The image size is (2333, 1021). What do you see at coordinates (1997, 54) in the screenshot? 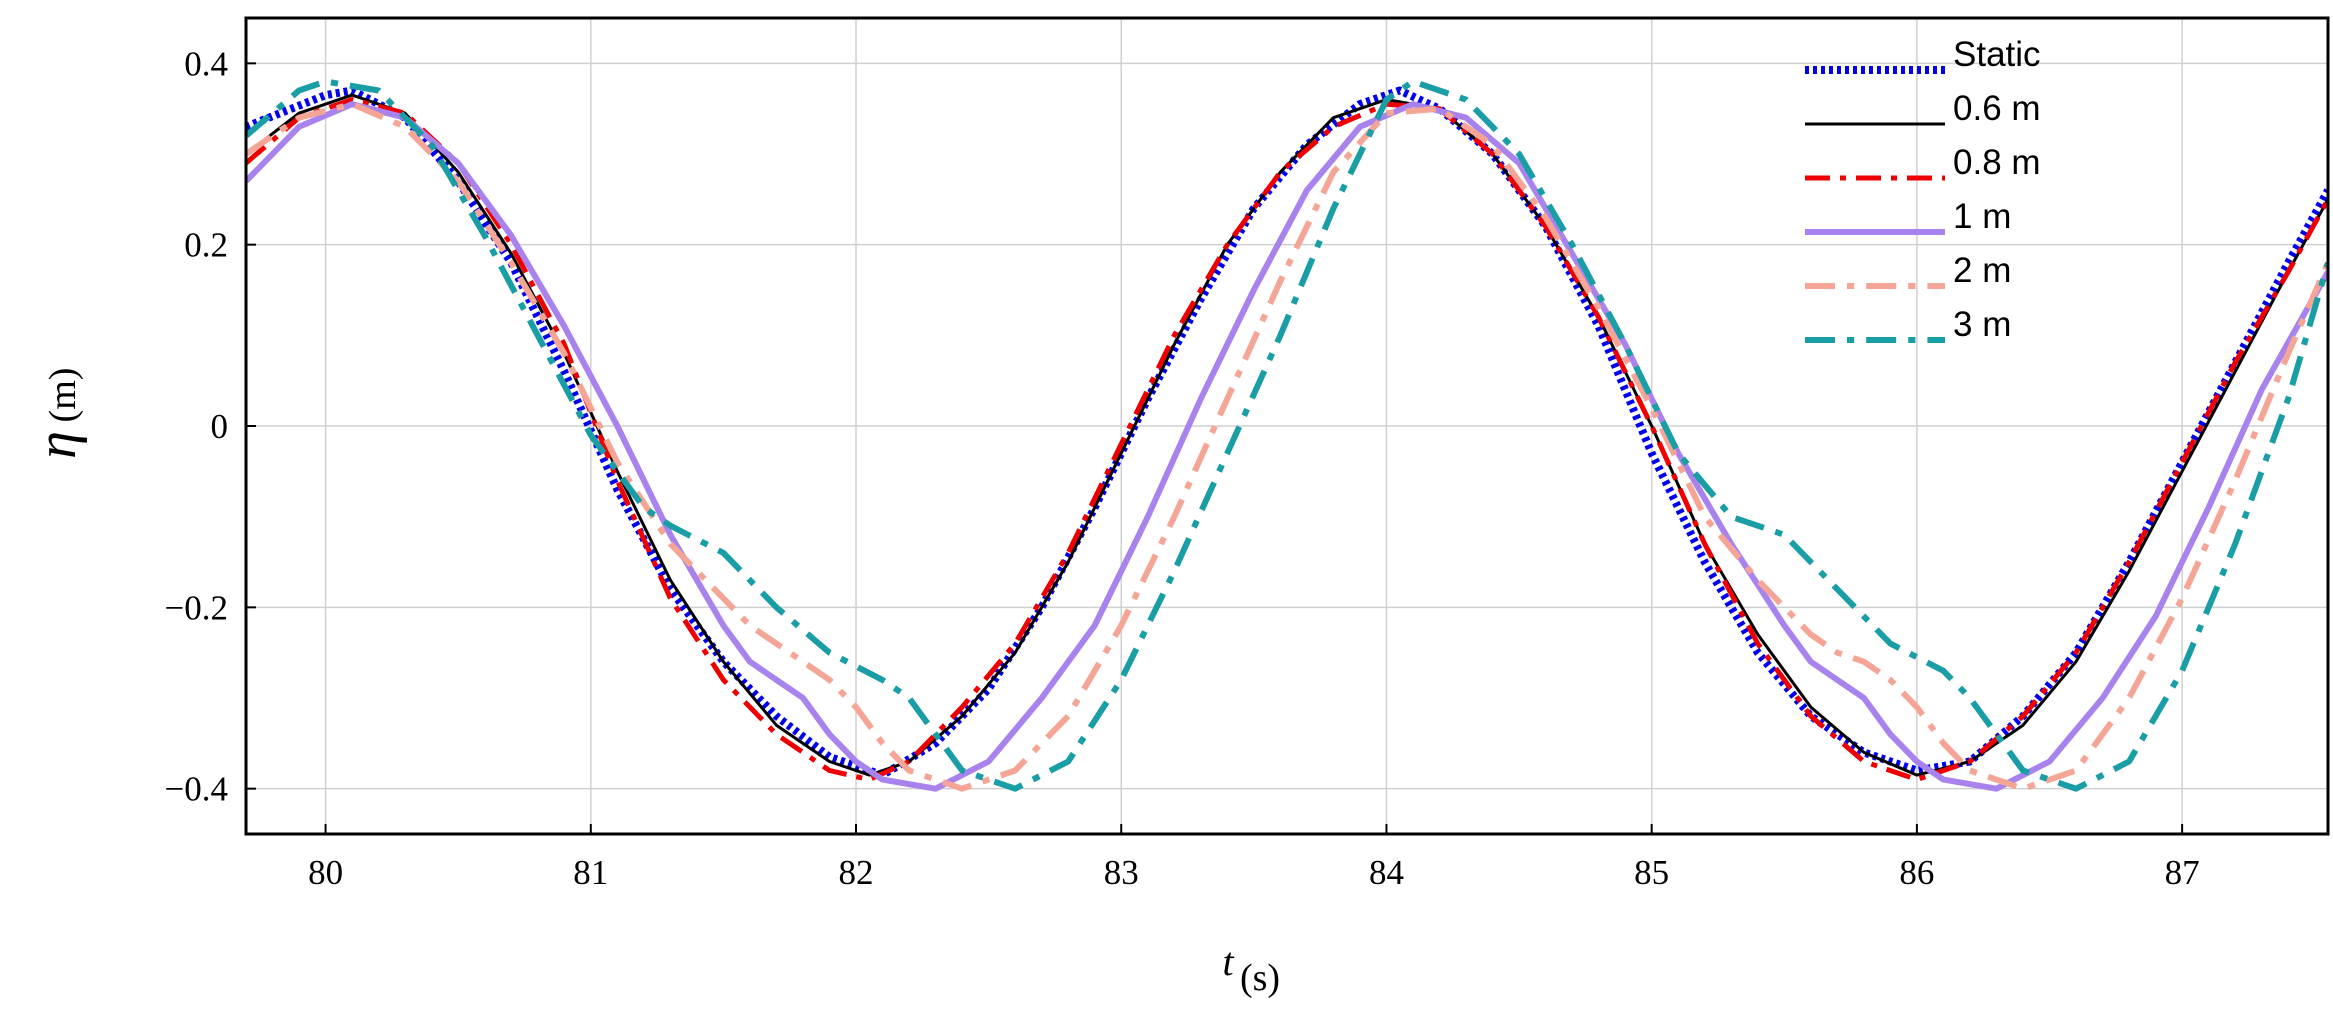
I see `legend-label-0: Static` at bounding box center [1997, 54].